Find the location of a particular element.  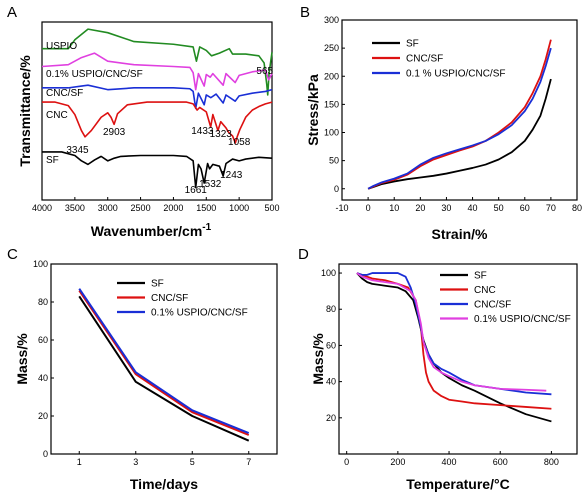

x-tick-label: 600 is located at coordinates (500, 462).